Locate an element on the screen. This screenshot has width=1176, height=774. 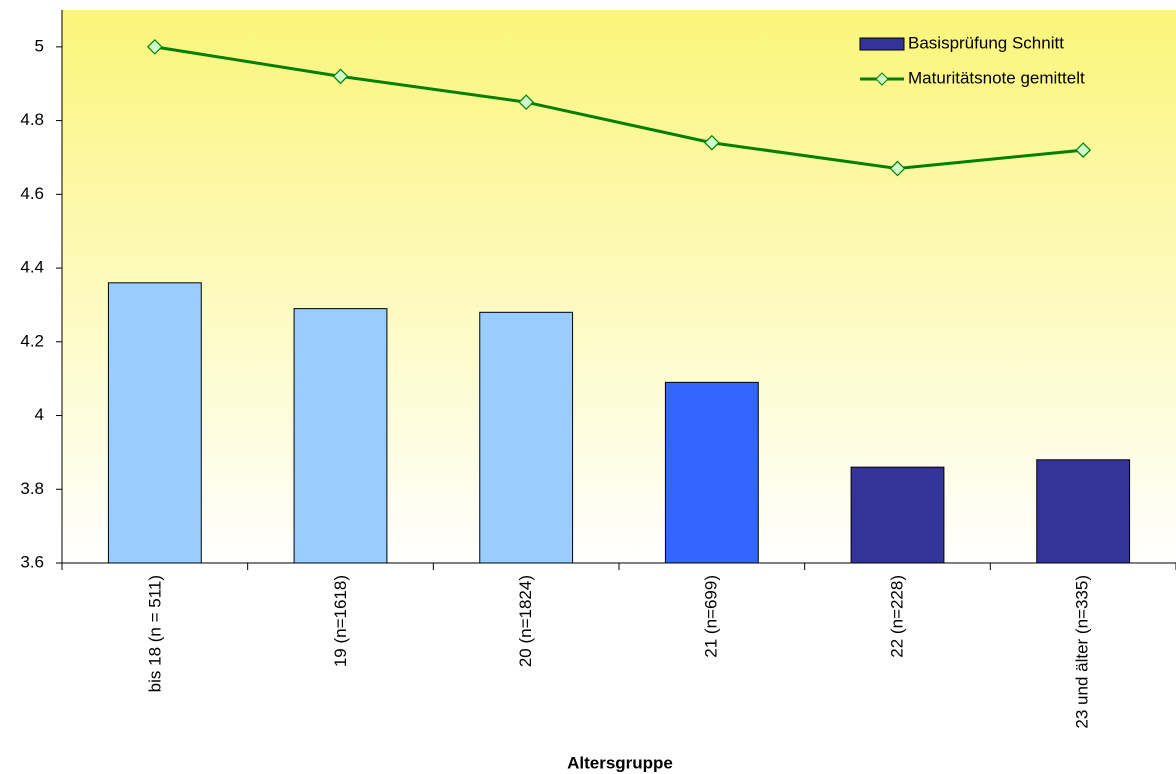
y-tick-label: 4 is located at coordinates (39, 414).